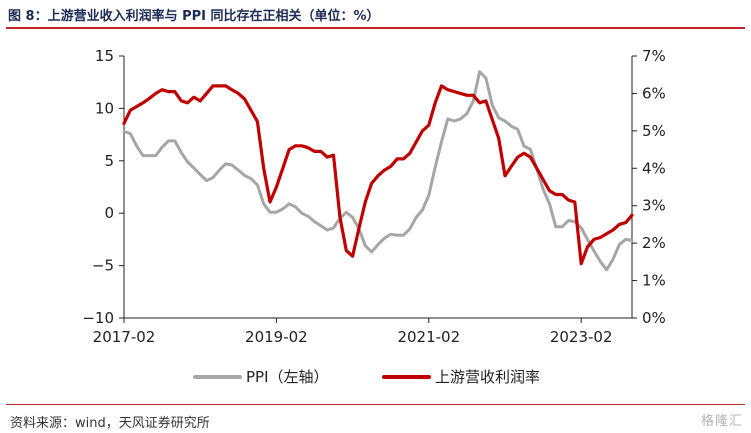 The height and width of the screenshot is (433, 751). Describe the element at coordinates (654, 206) in the screenshot. I see `right-tick-label: 3%` at that location.